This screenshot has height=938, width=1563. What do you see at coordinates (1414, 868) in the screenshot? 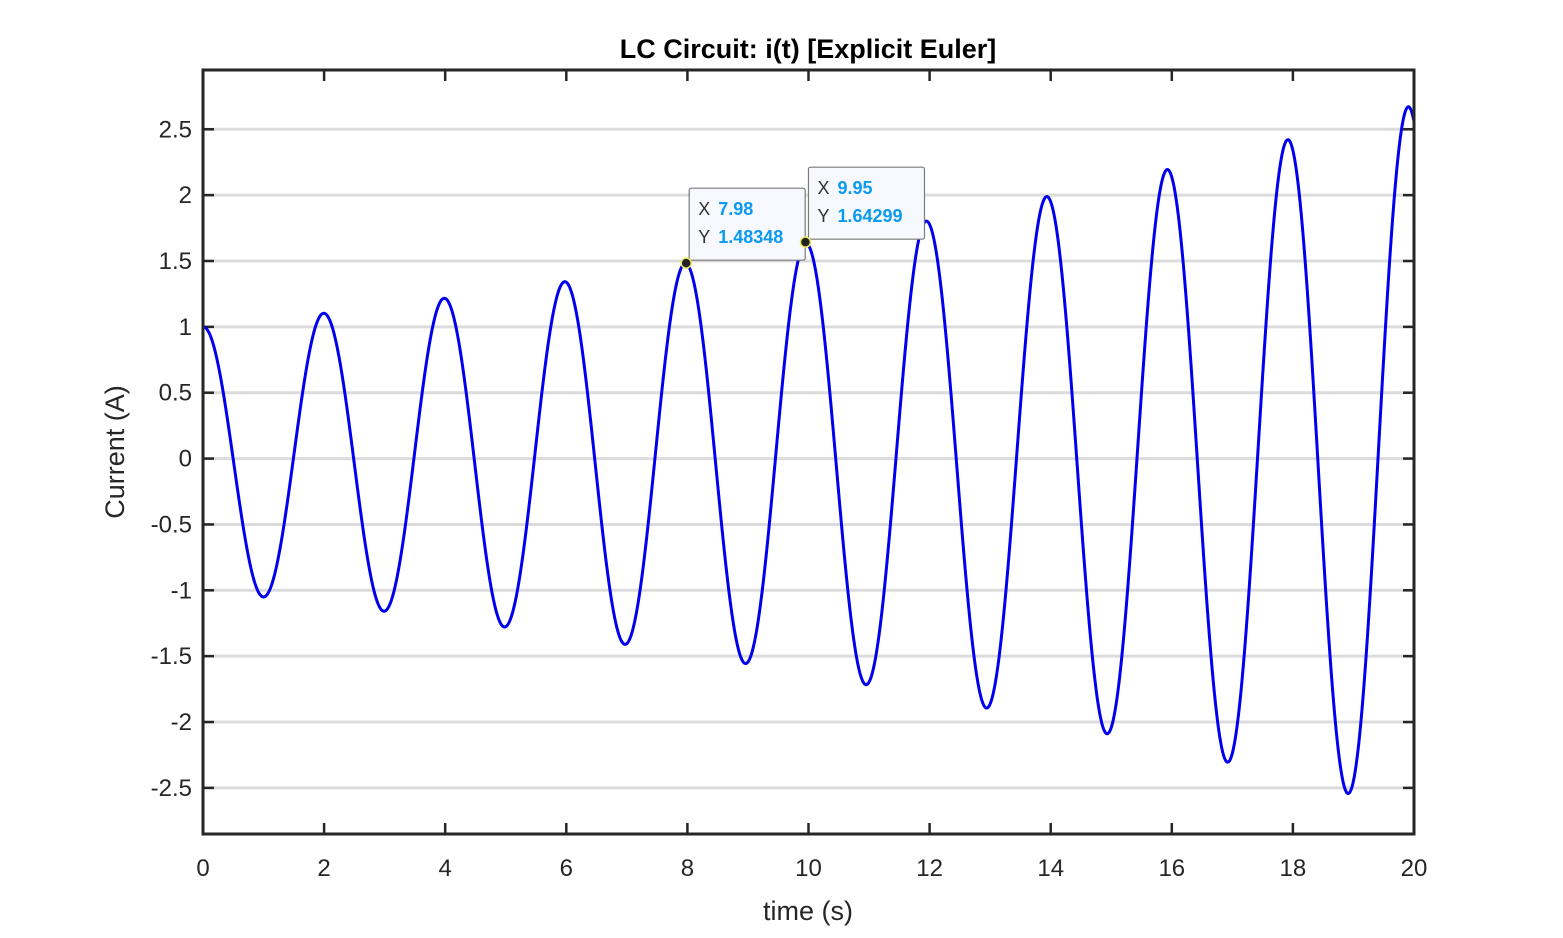
I see `x-tick-label: 20` at bounding box center [1414, 868].